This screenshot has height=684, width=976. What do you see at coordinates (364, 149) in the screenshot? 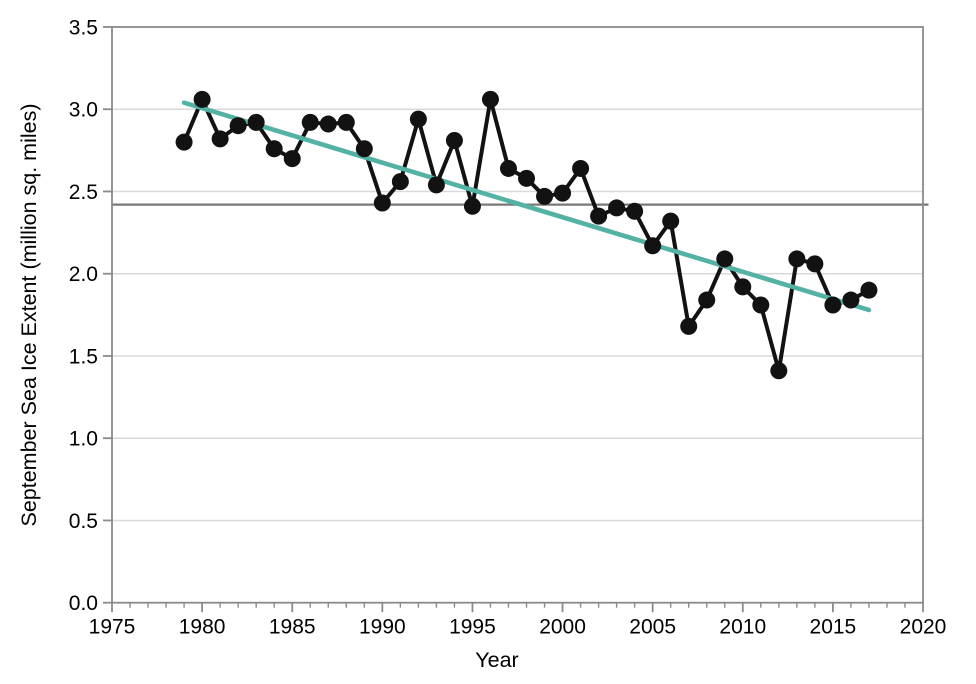
I see `data-point-1989` at bounding box center [364, 149].